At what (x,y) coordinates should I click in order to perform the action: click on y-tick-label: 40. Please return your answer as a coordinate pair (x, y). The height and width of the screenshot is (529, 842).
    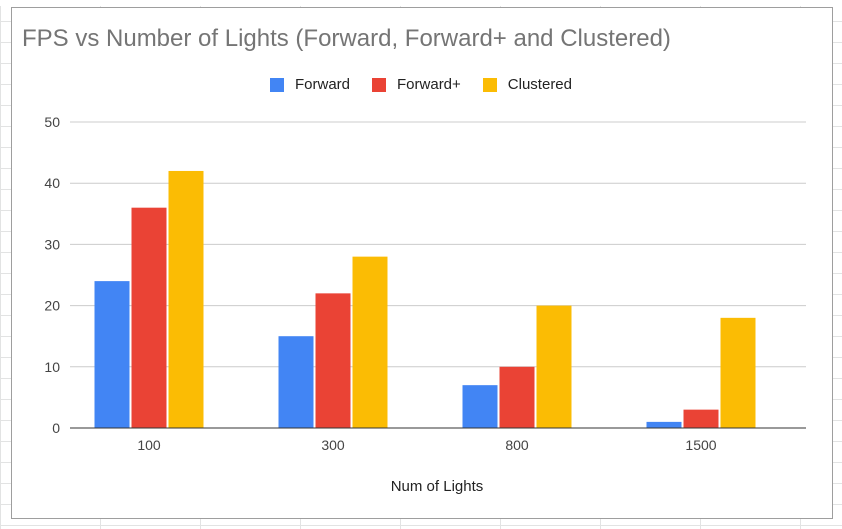
    Looking at the image, I should click on (52, 183).